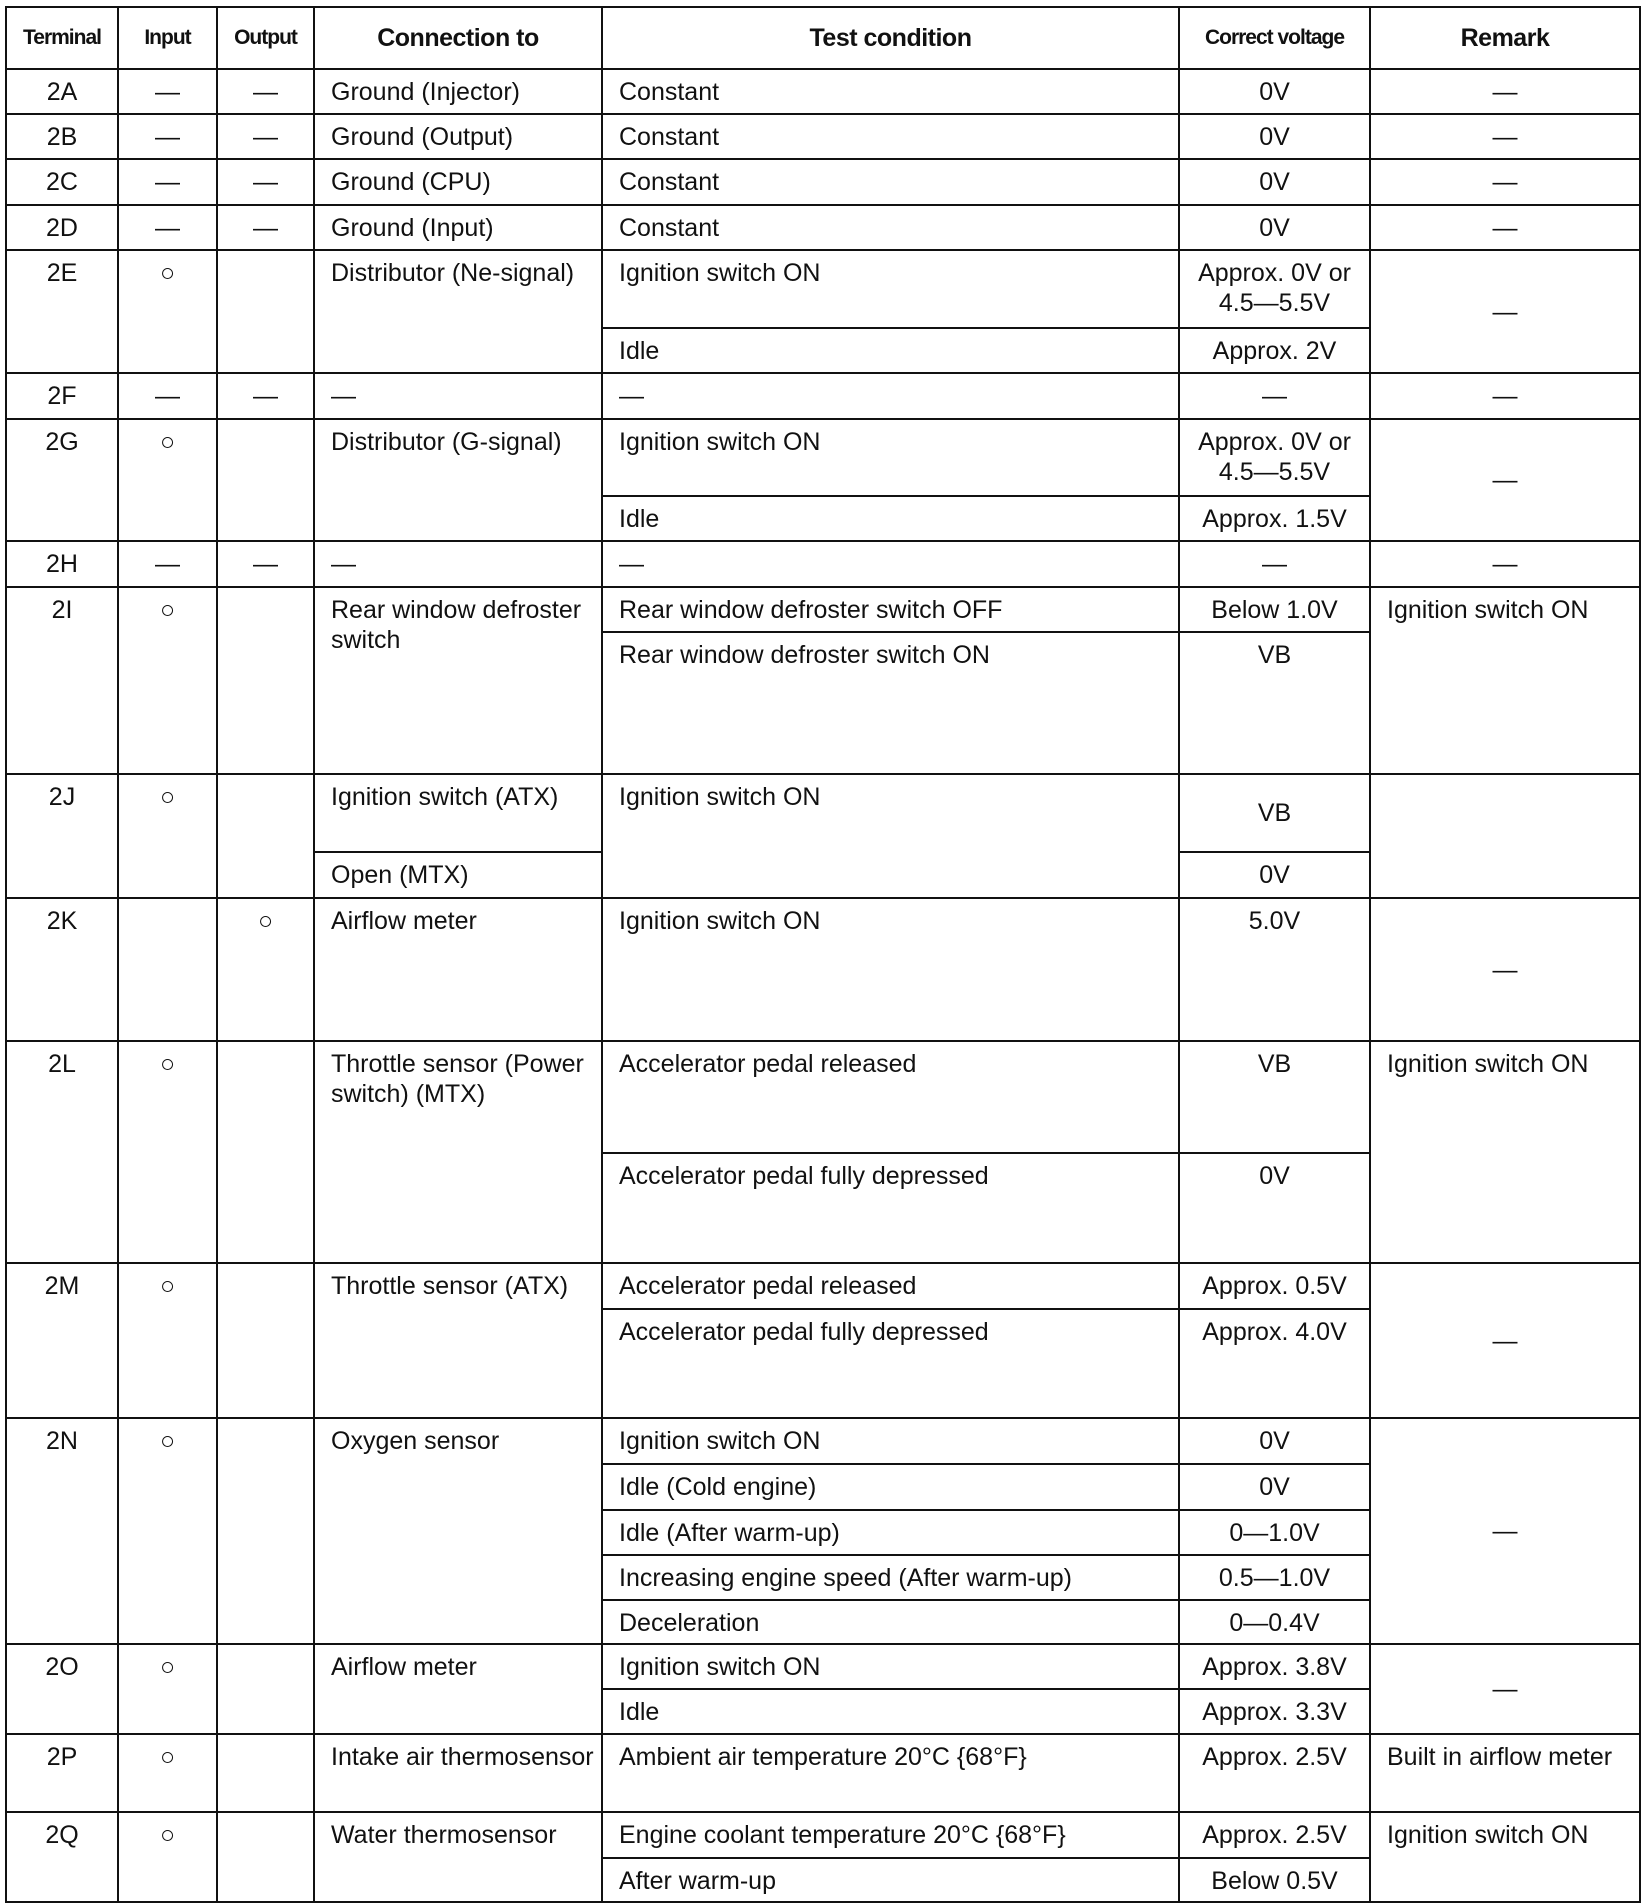 The image size is (1648, 1904). What do you see at coordinates (1274, 289) in the screenshot?
I see `voltage-cell: Approx. 0V or 4.5—5.5V` at bounding box center [1274, 289].